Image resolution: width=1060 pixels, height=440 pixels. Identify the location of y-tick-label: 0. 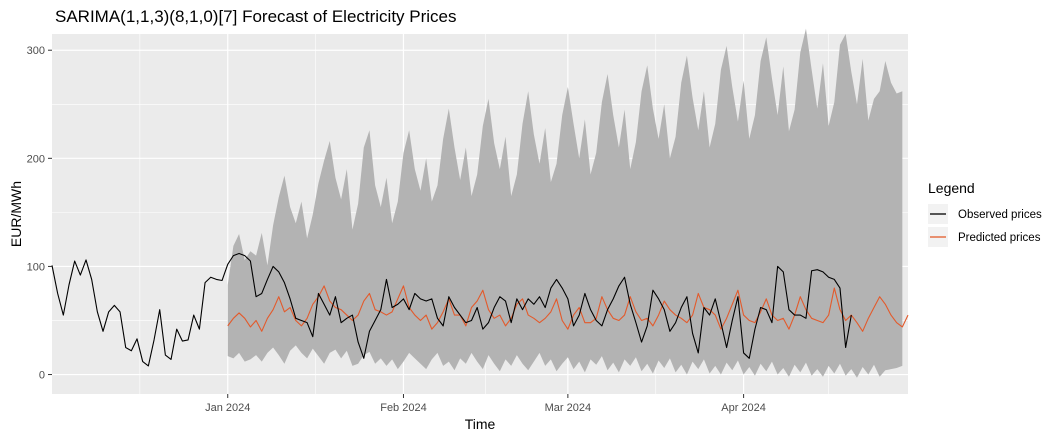
(42, 376).